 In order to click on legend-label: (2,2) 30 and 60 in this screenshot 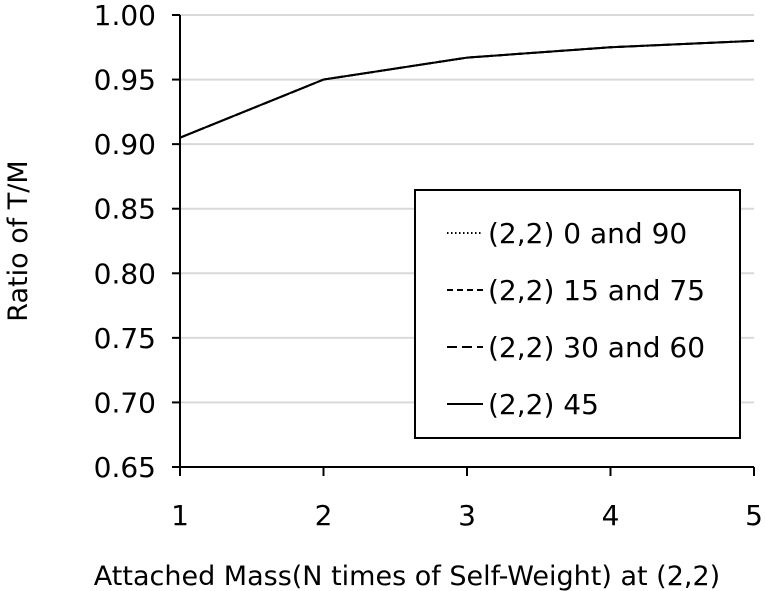, I will do `click(596, 347)`.